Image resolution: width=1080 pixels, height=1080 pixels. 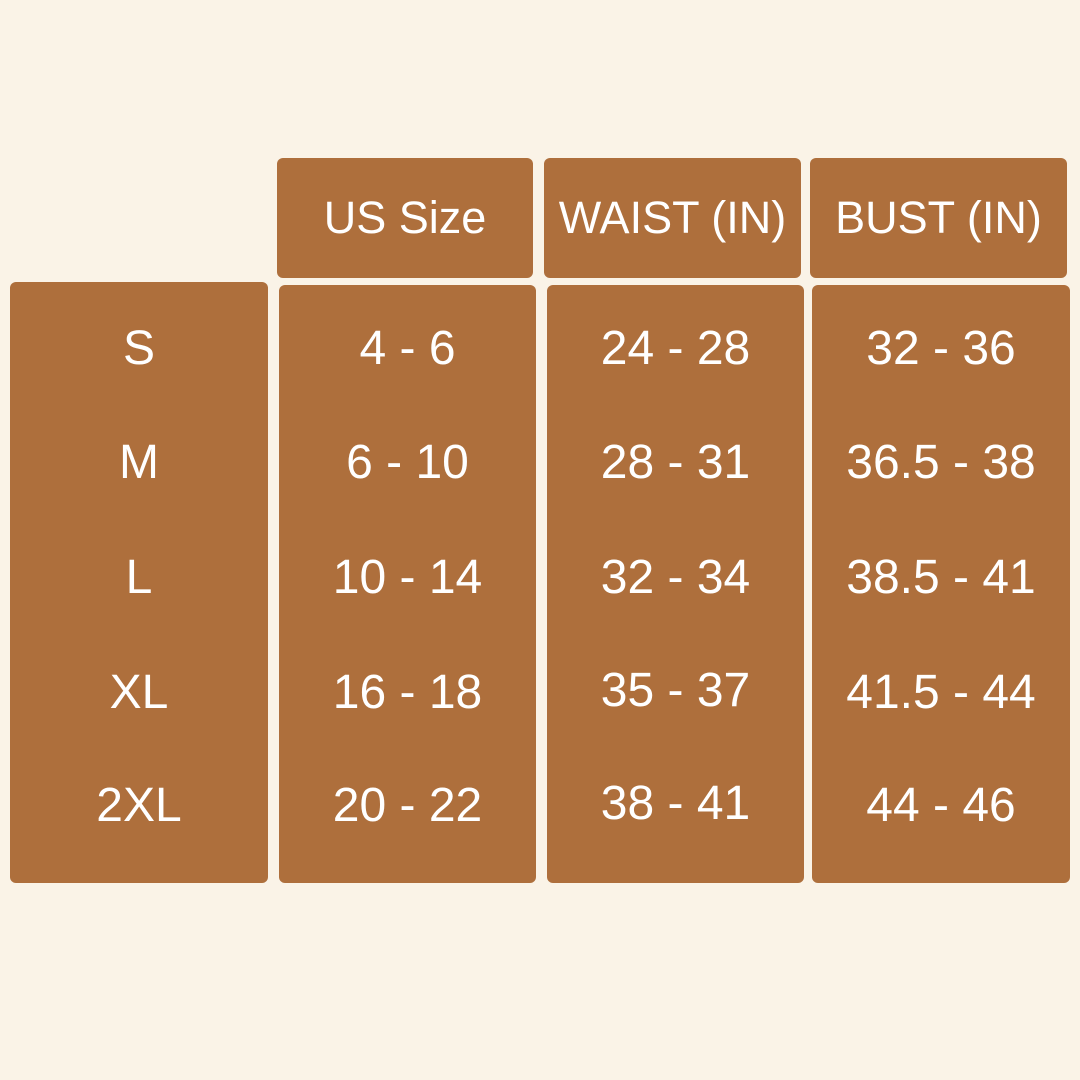 I want to click on header-us-size: US Size, so click(x=405, y=218).